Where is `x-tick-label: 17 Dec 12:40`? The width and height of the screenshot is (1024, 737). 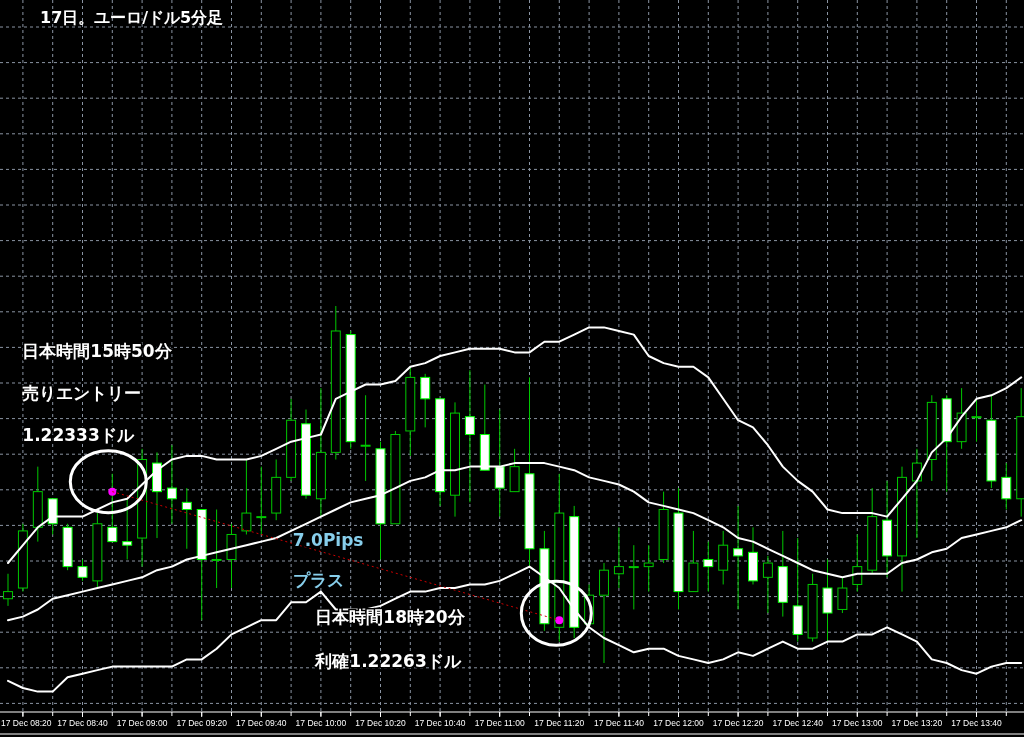 x-tick-label: 17 Dec 12:40 is located at coordinates (798, 723).